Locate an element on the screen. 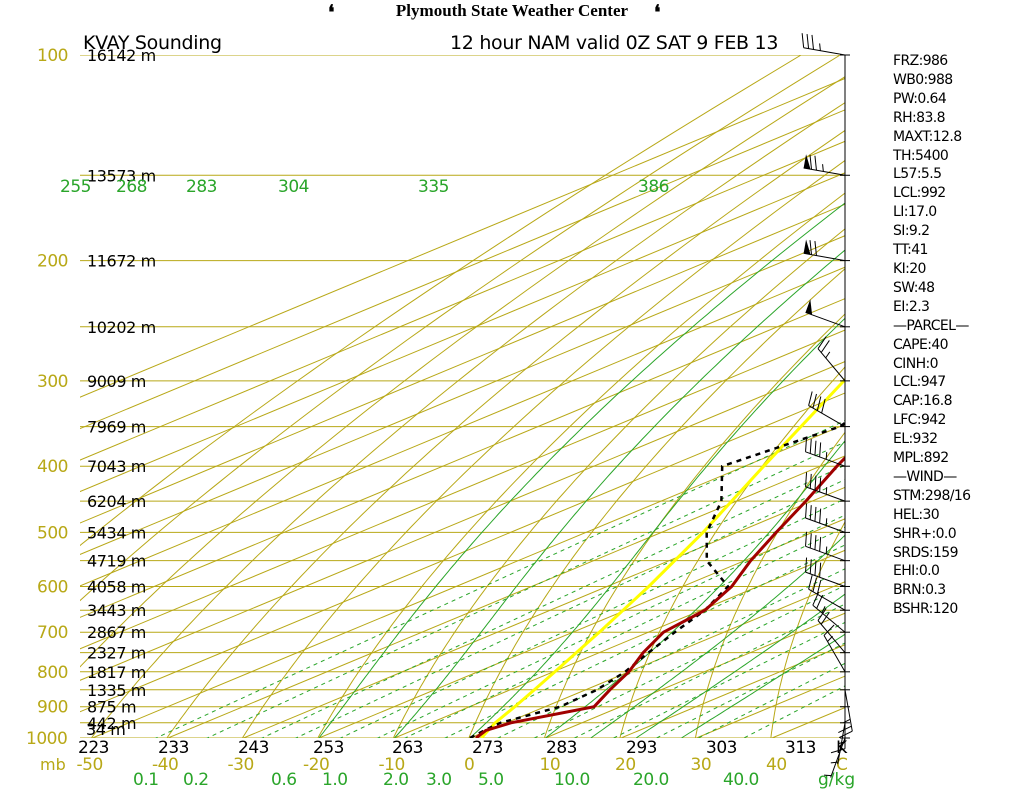 This screenshot has width=1024, height=791. stat-line: MAXT:12.8 is located at coordinates (927, 136).